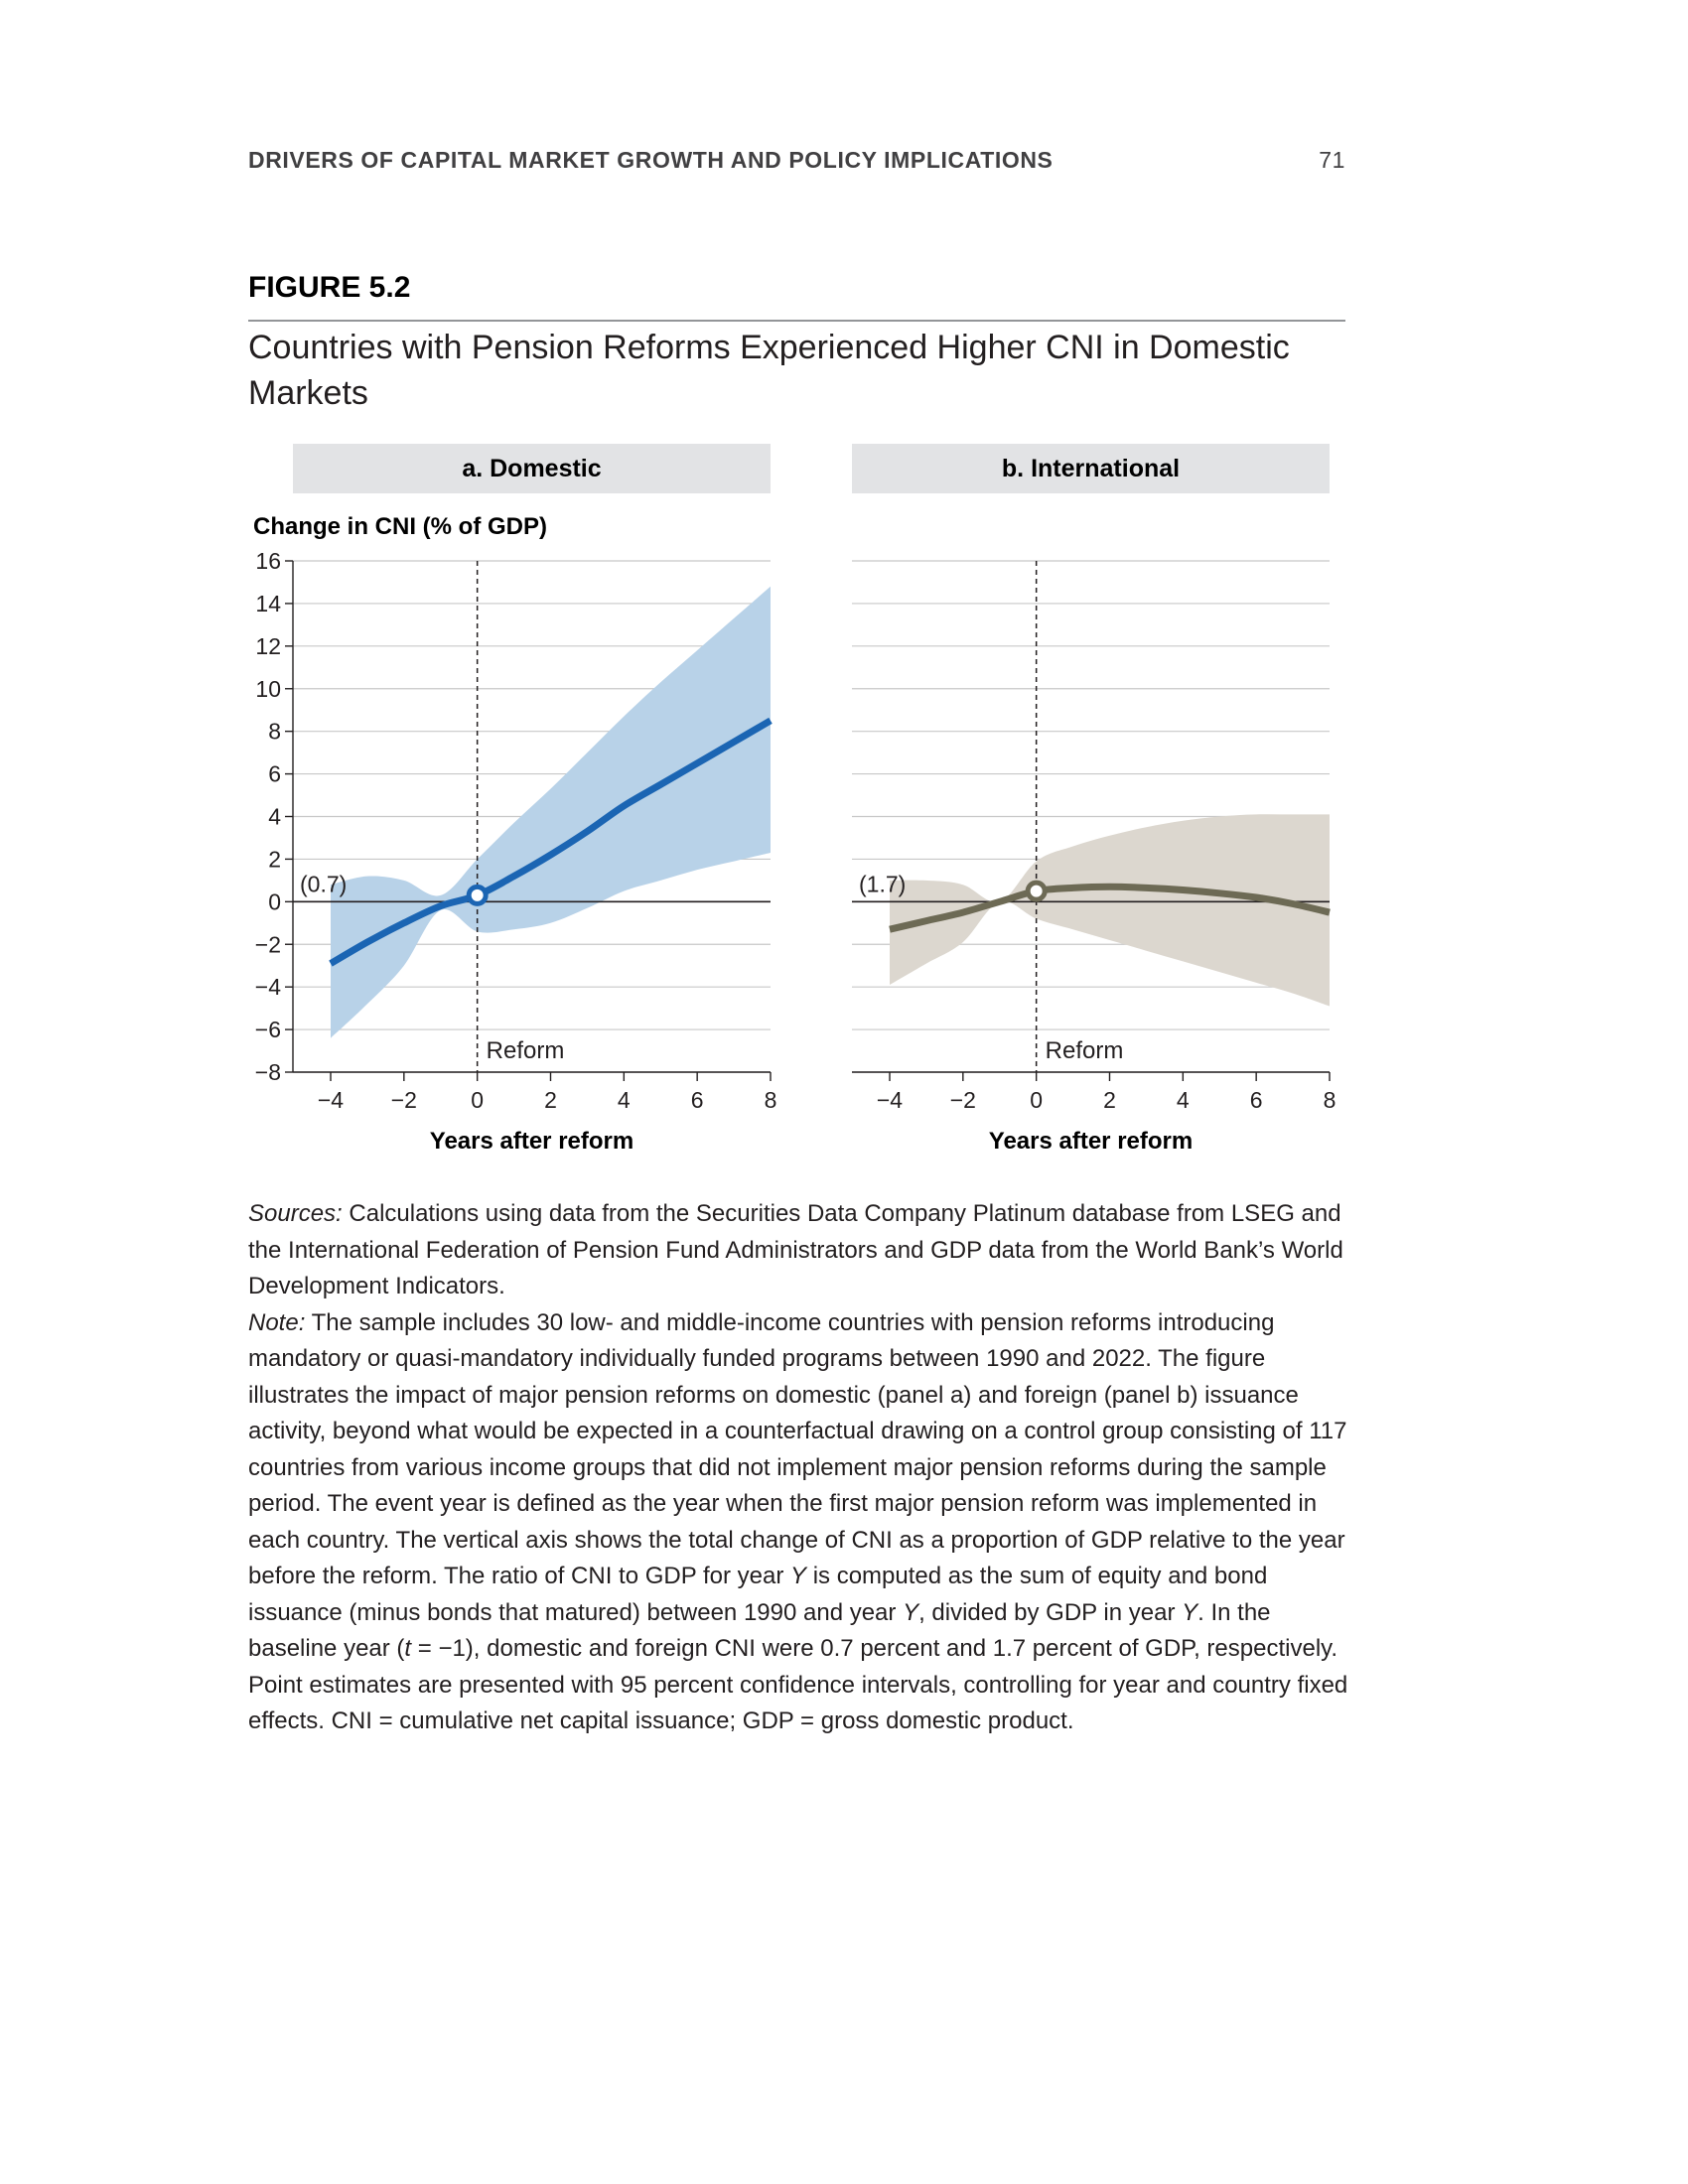 The width and height of the screenshot is (1688, 2184). Describe the element at coordinates (331, 1100) in the screenshot. I see `domestic-x-tick-label: −4` at that location.